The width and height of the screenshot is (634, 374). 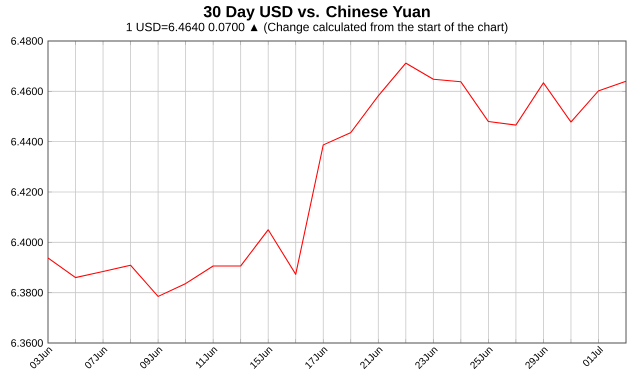 I want to click on y-tick-label: 6.4800, so click(x=27, y=41).